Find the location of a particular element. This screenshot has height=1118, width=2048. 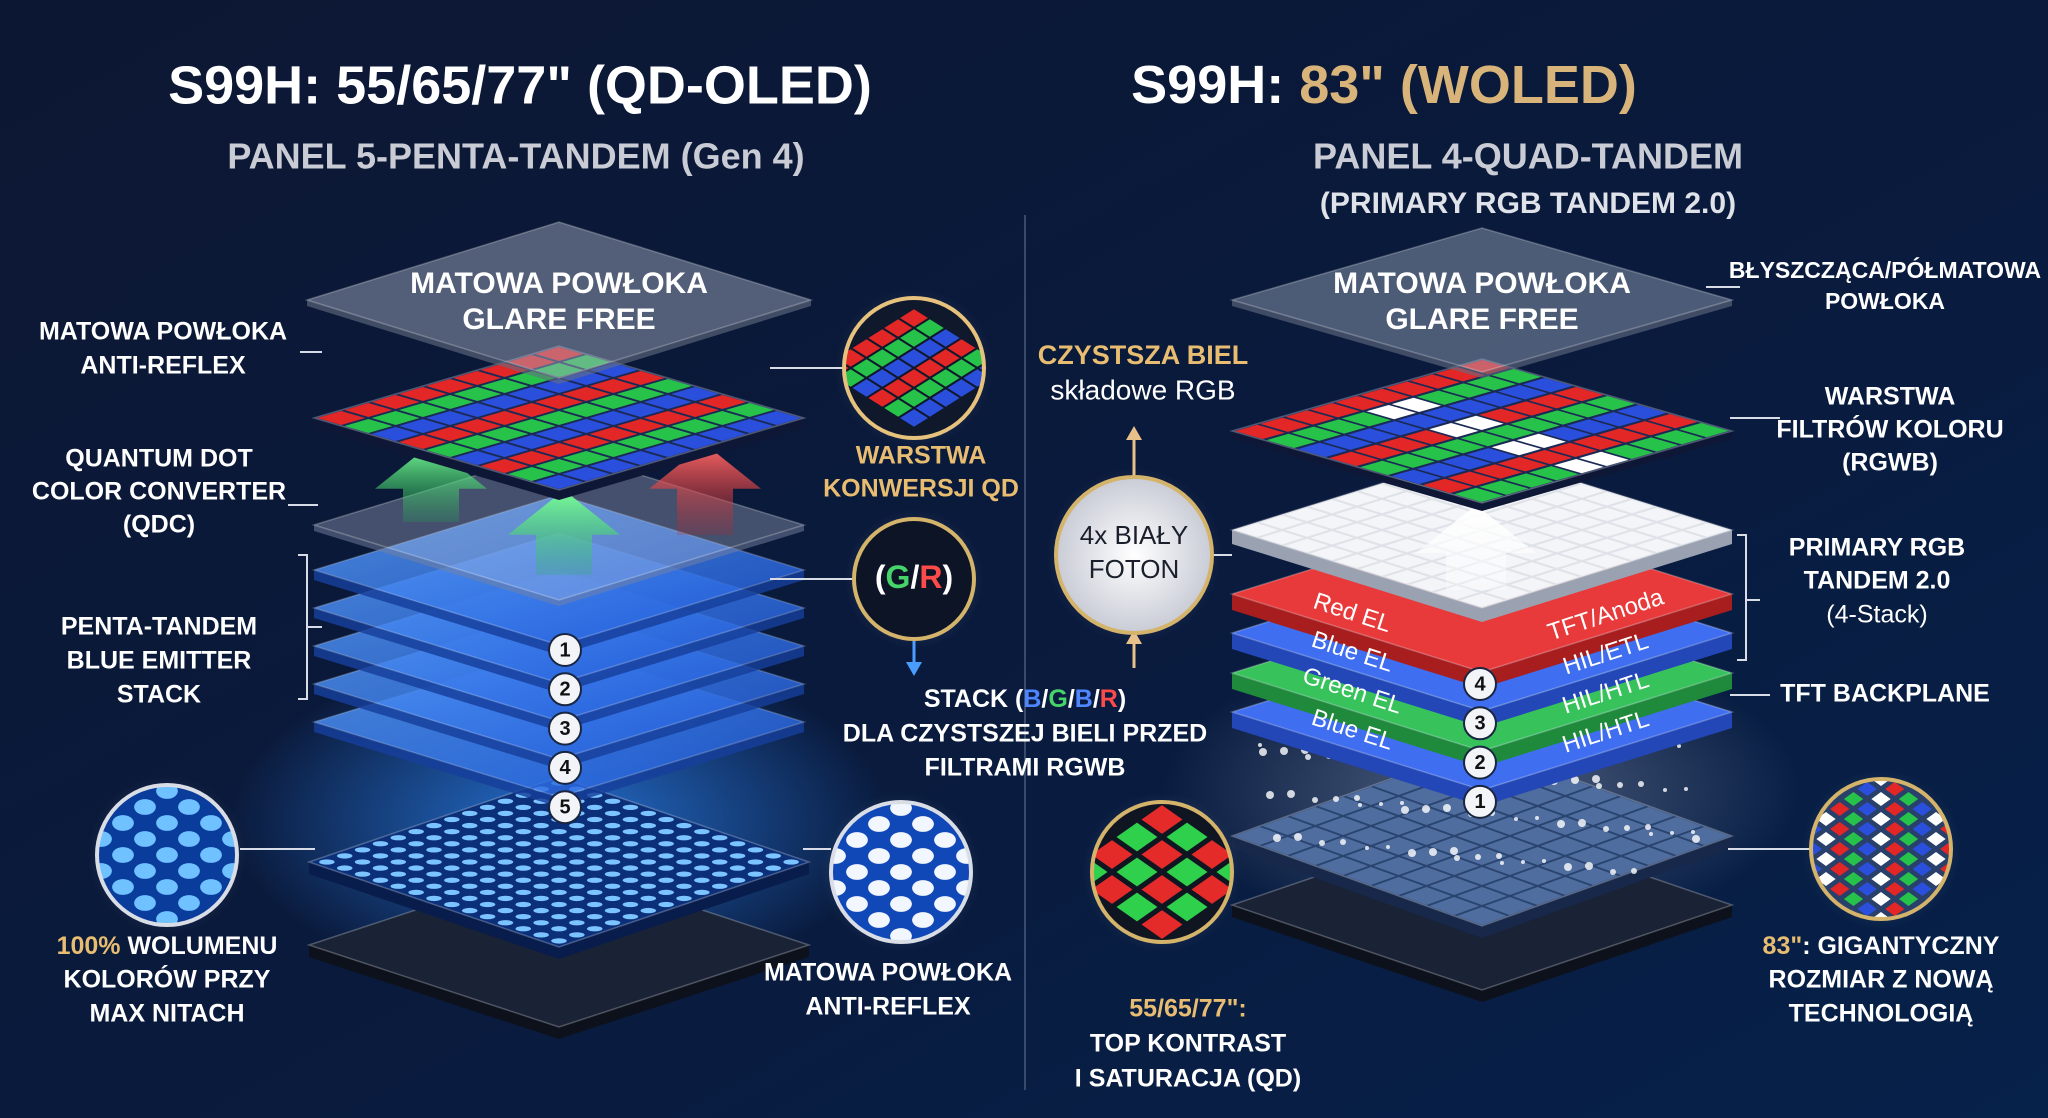

label: CZYSTSZA BIEL is located at coordinates (1143, 355).